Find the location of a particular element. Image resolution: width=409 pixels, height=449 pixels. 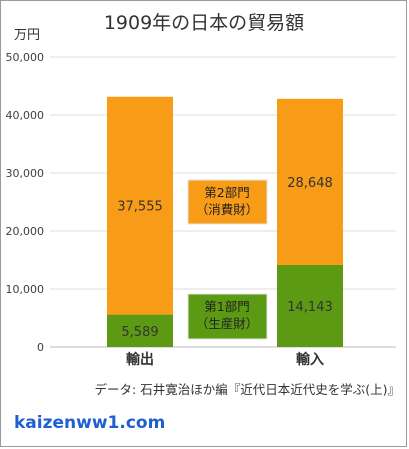

x-tick-label: 輸出 is located at coordinates (140, 359).